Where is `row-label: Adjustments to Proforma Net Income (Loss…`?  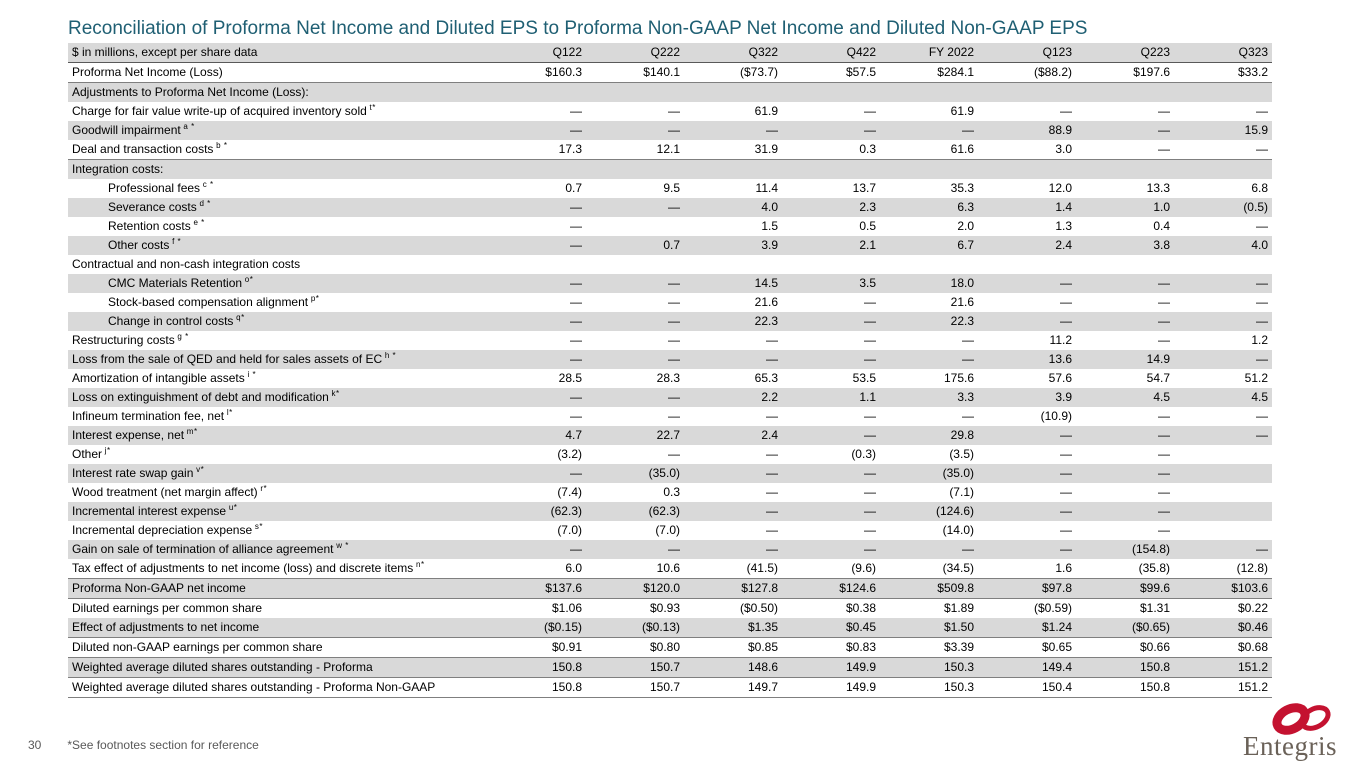
row-label: Adjustments to Proforma Net Income (Loss… is located at coordinates (278, 92).